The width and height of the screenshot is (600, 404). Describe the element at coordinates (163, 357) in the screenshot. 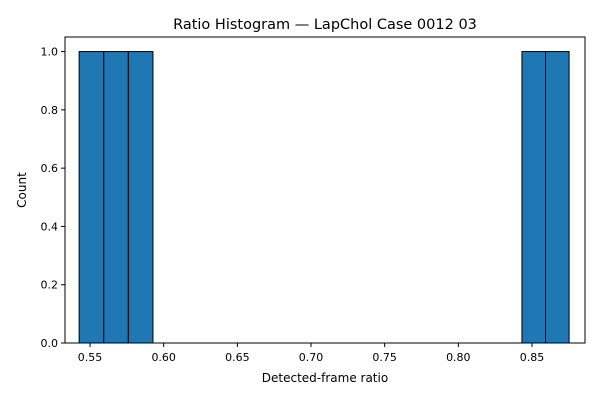

I see `x-tick-label: 0.60` at that location.